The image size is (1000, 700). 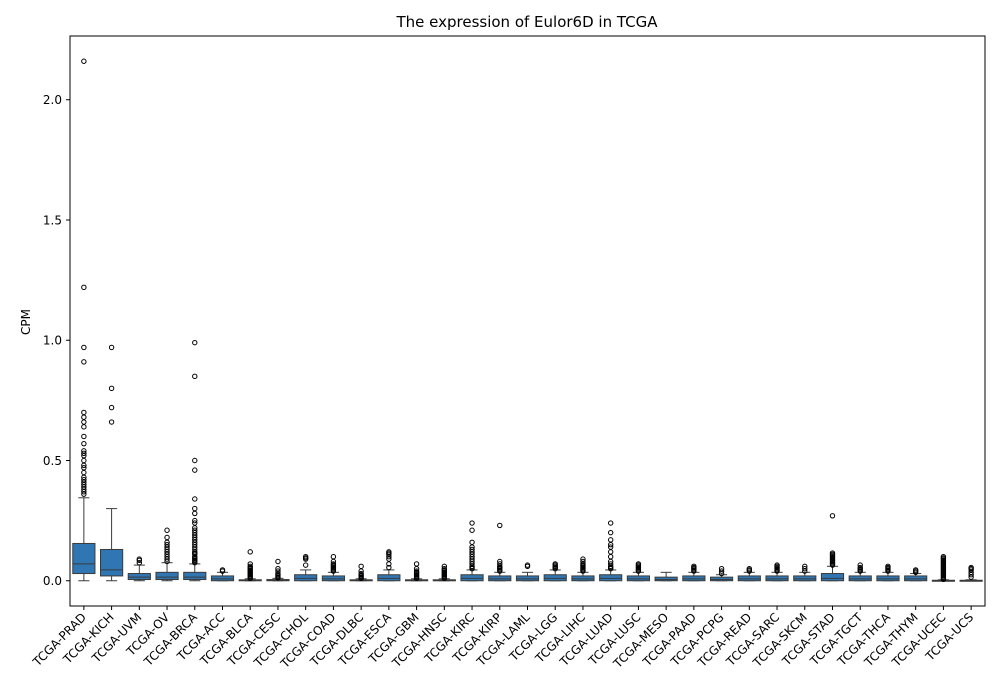 I want to click on box-tcga-prad, so click(x=84, y=320).